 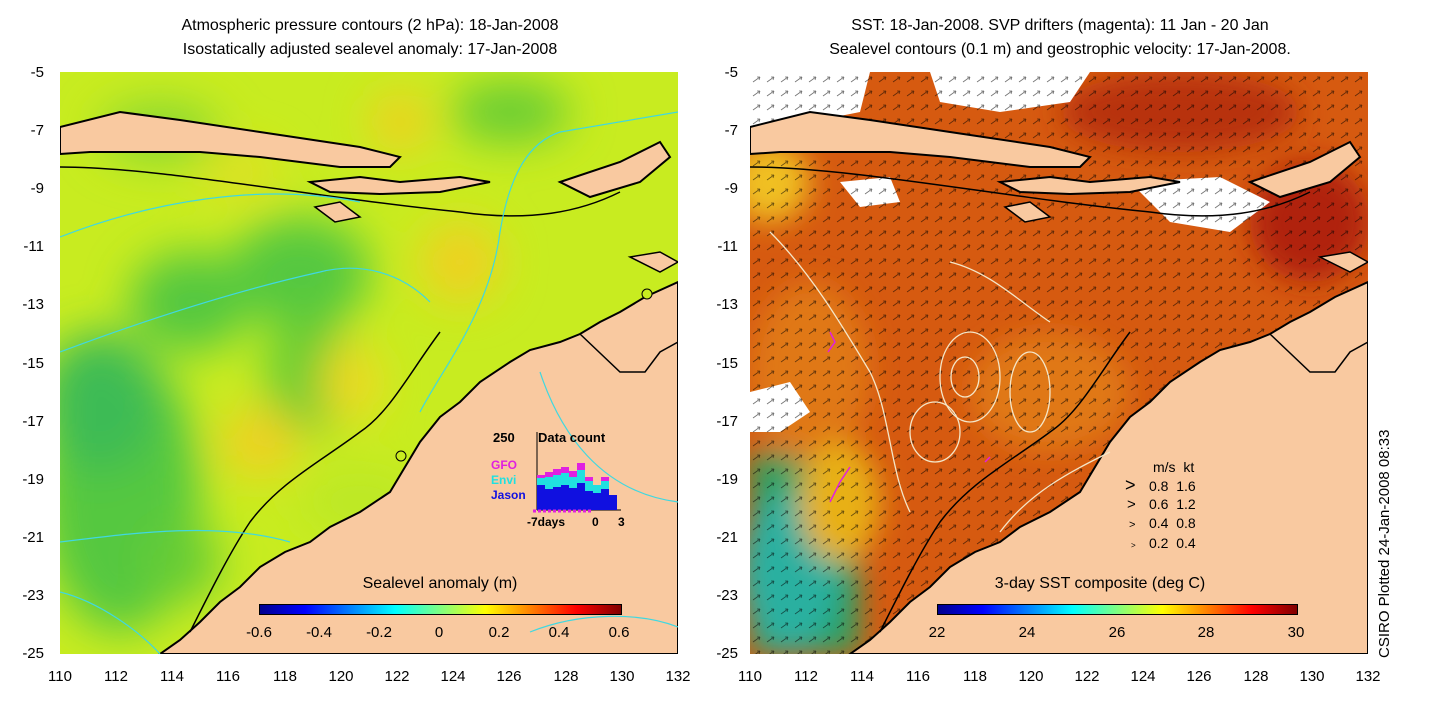 What do you see at coordinates (577, 486) in the screenshot?
I see `inset-bars` at bounding box center [577, 486].